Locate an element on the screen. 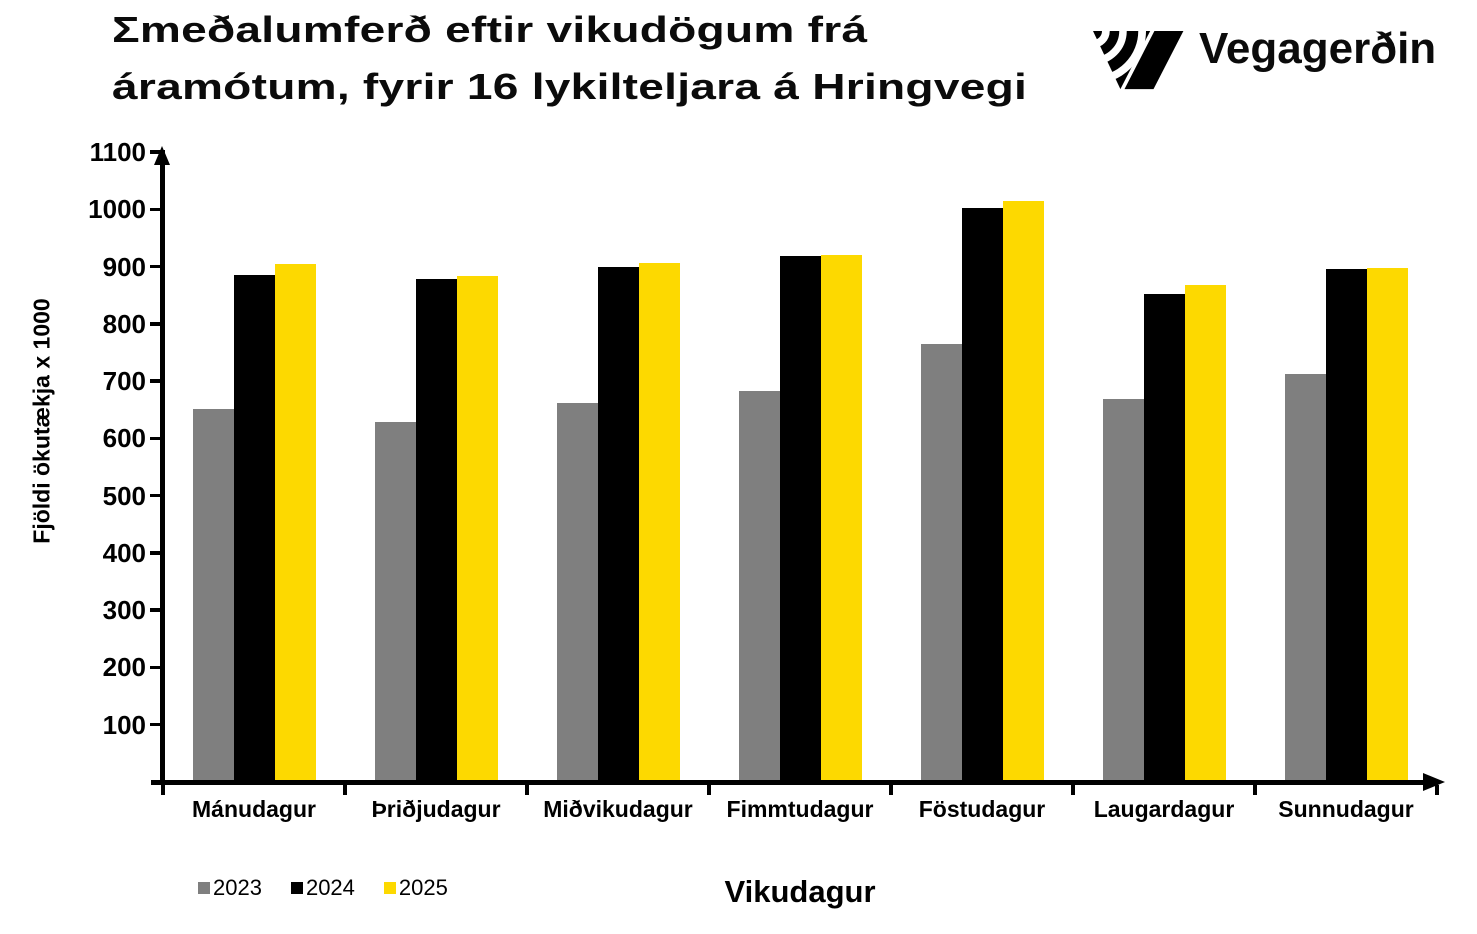 The width and height of the screenshot is (1477, 934). y-tick-label-300: 300 is located at coordinates (124, 610).